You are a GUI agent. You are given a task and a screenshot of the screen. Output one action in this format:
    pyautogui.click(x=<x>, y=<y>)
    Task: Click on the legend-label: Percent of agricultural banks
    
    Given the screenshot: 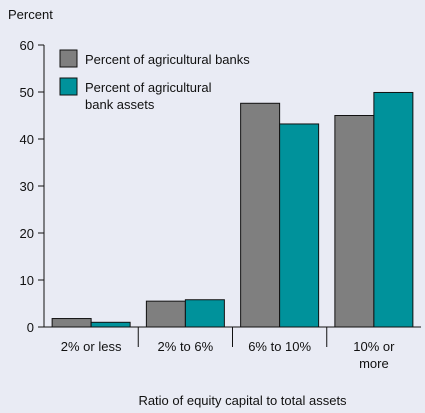 What is the action you would take?
    pyautogui.click(x=167, y=59)
    